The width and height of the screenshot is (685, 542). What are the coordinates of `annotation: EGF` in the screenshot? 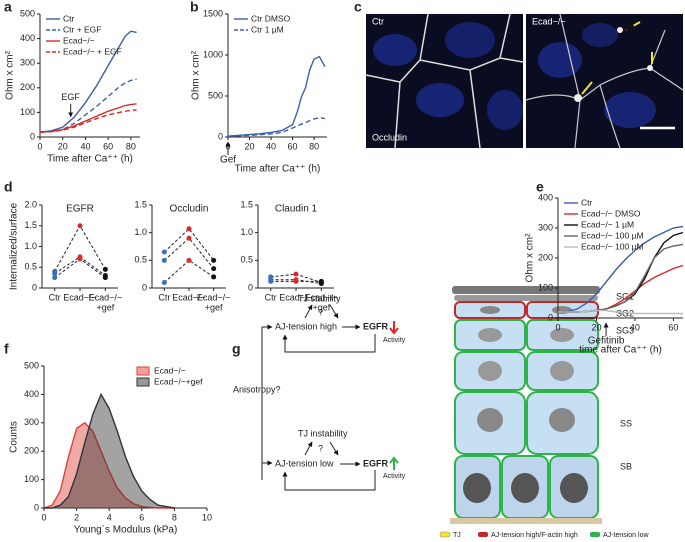 It's located at (70, 97).